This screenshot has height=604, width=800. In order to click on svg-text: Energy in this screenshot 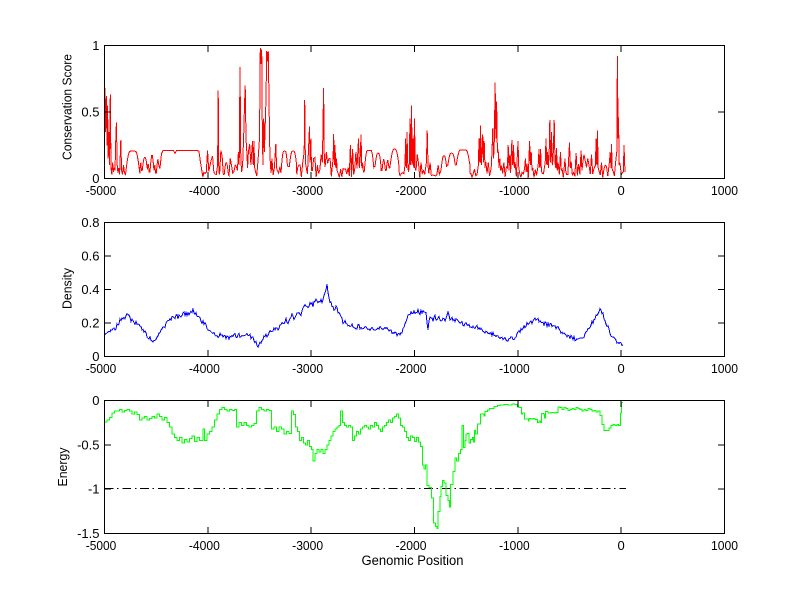, I will do `click(62, 466)`.